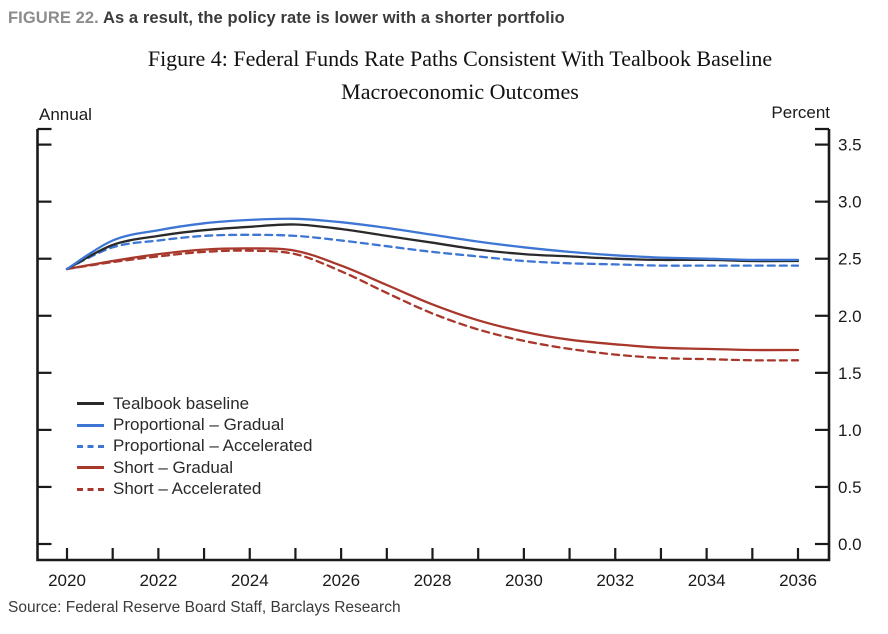  I want to click on legend-swatch-red-dashed, so click(90, 489).